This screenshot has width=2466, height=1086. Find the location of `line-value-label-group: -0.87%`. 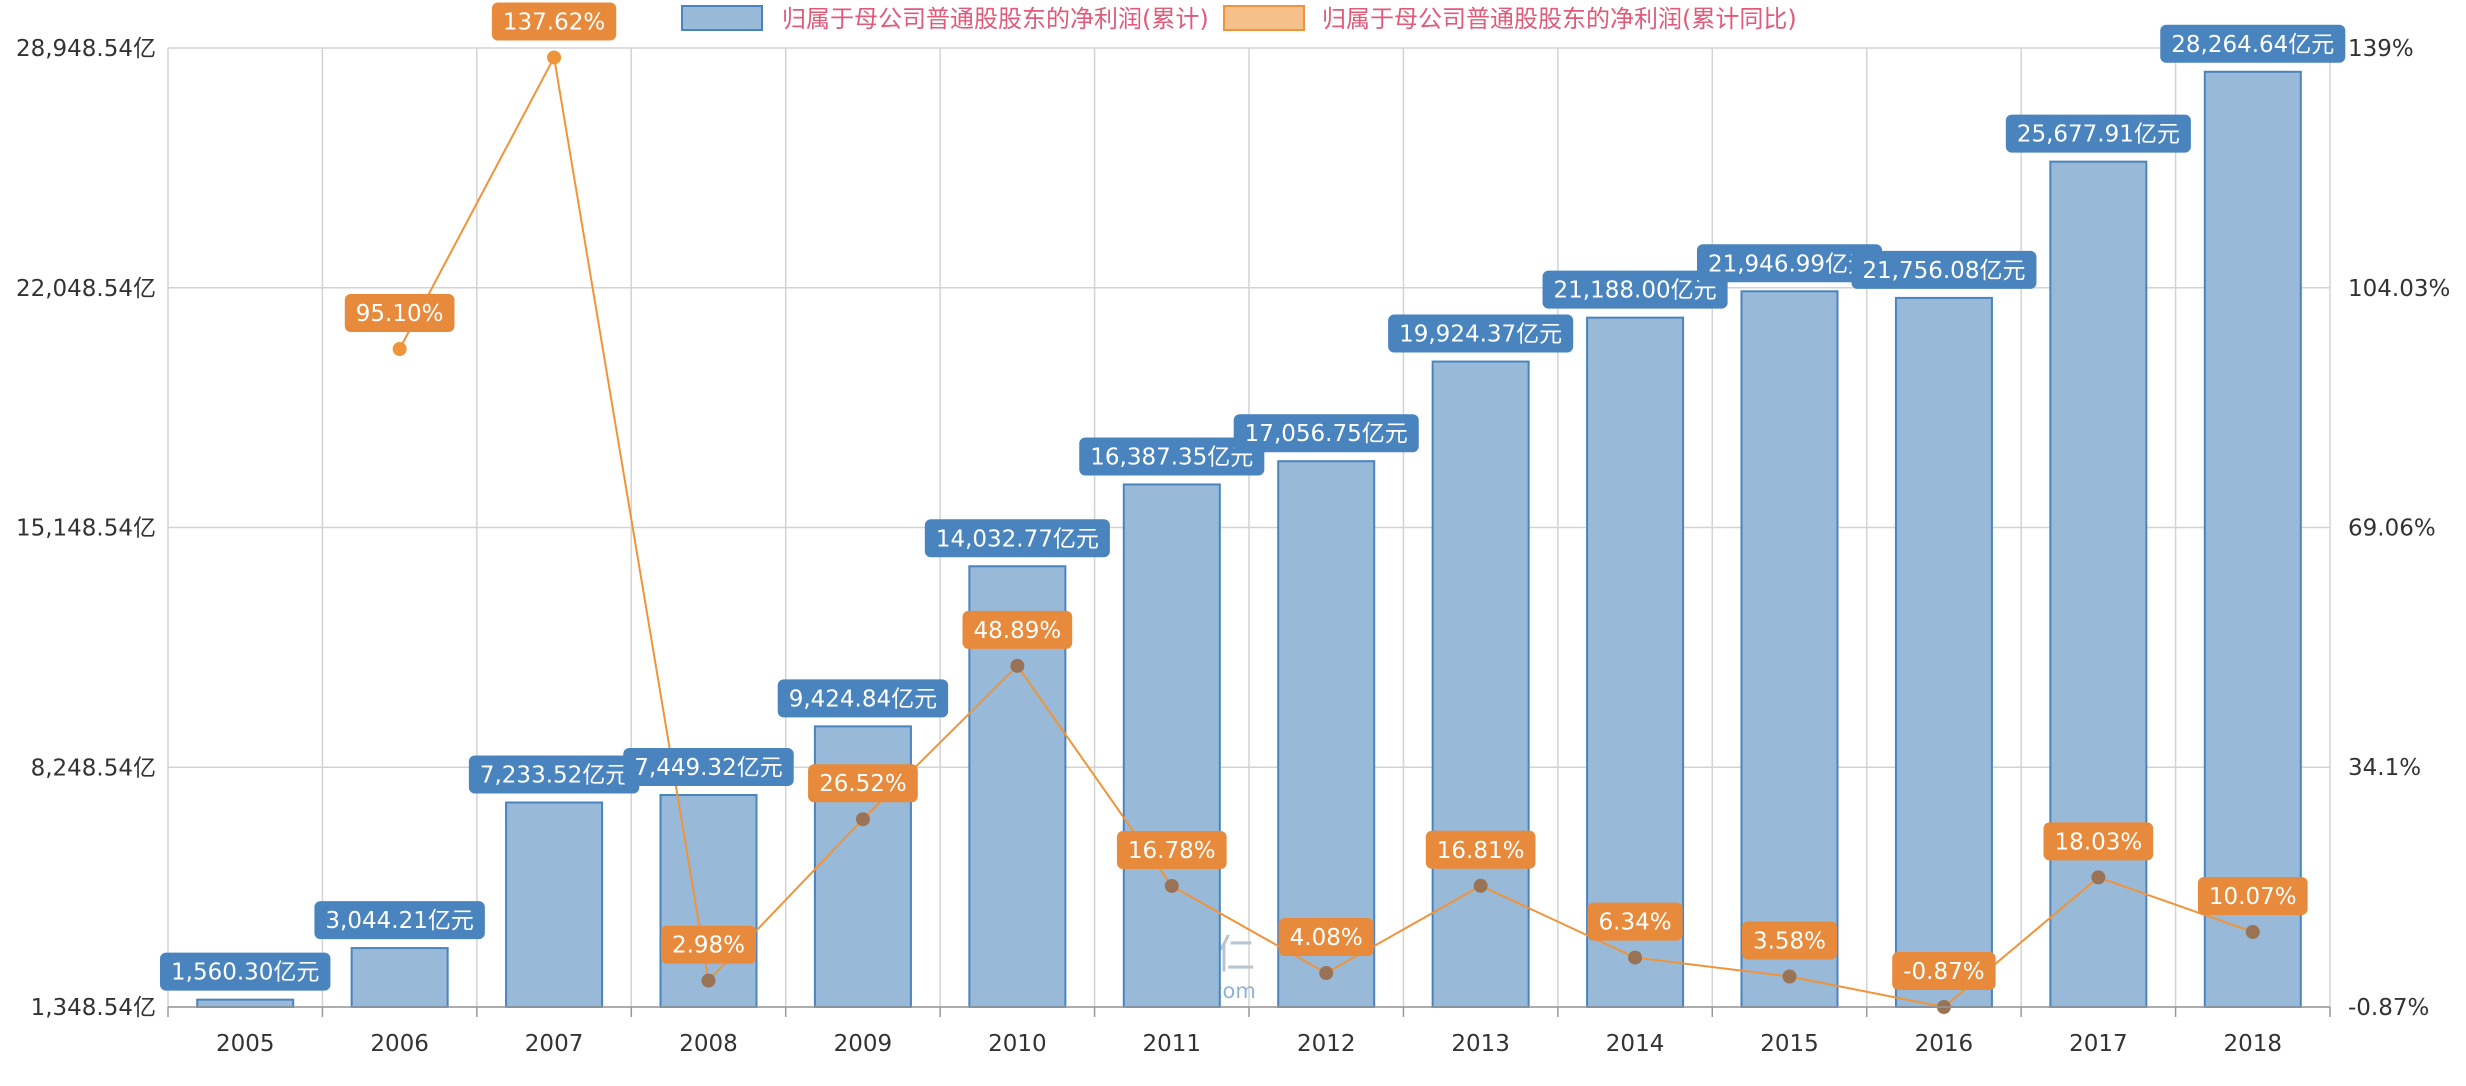

line-value-label-group: -0.87% is located at coordinates (1943, 971).